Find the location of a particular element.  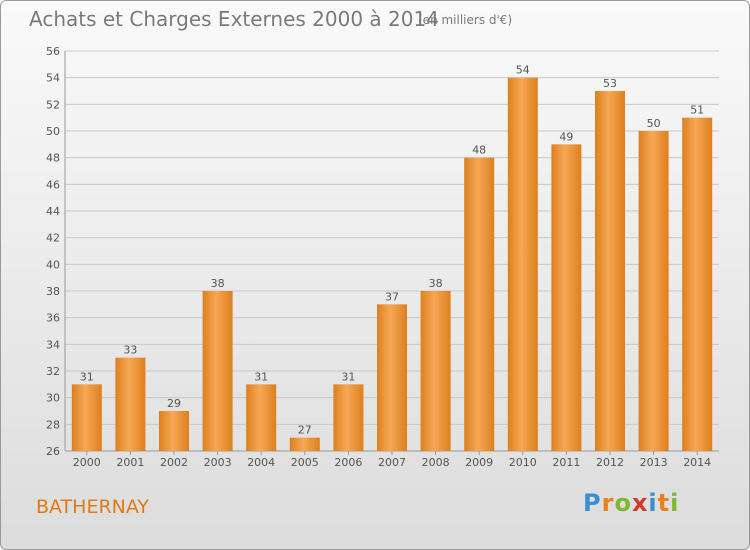

y-tick-label: 26 is located at coordinates (53, 451).